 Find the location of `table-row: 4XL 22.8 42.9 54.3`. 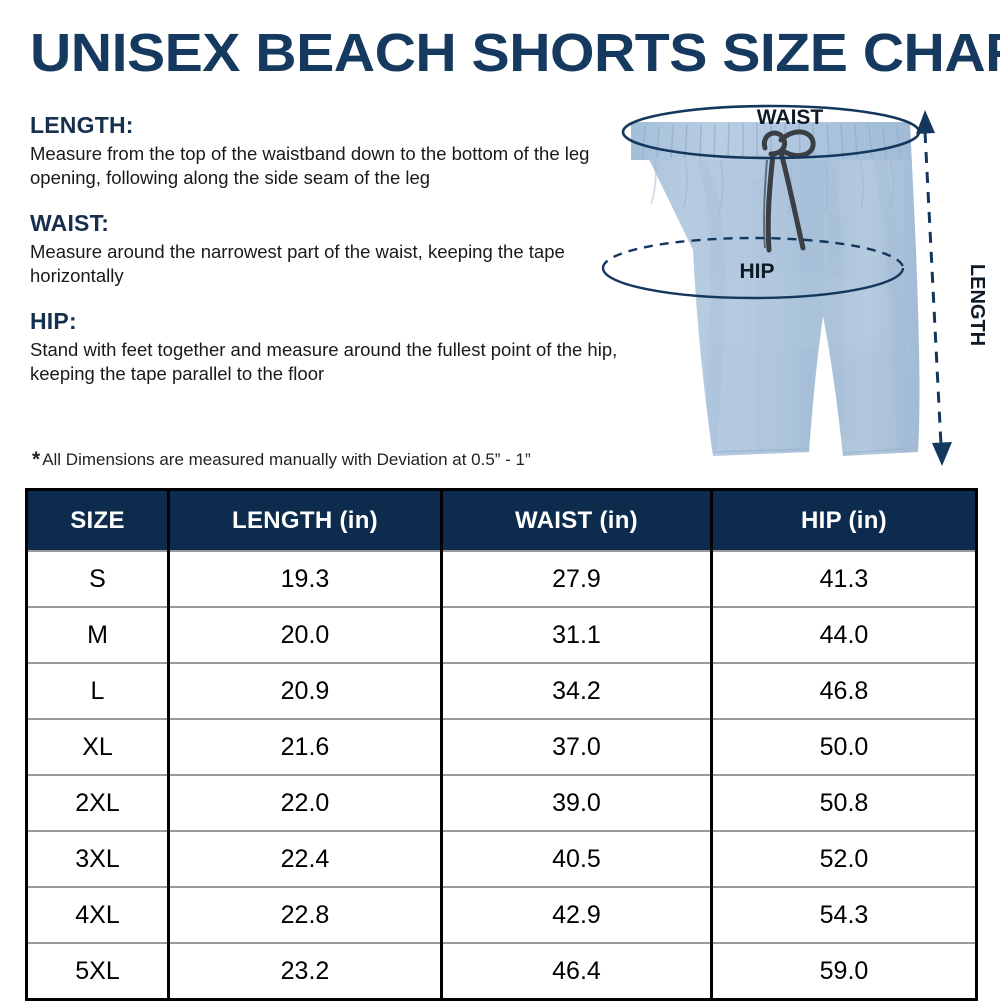

table-row: 4XL 22.8 42.9 54.3 is located at coordinates (501, 914).